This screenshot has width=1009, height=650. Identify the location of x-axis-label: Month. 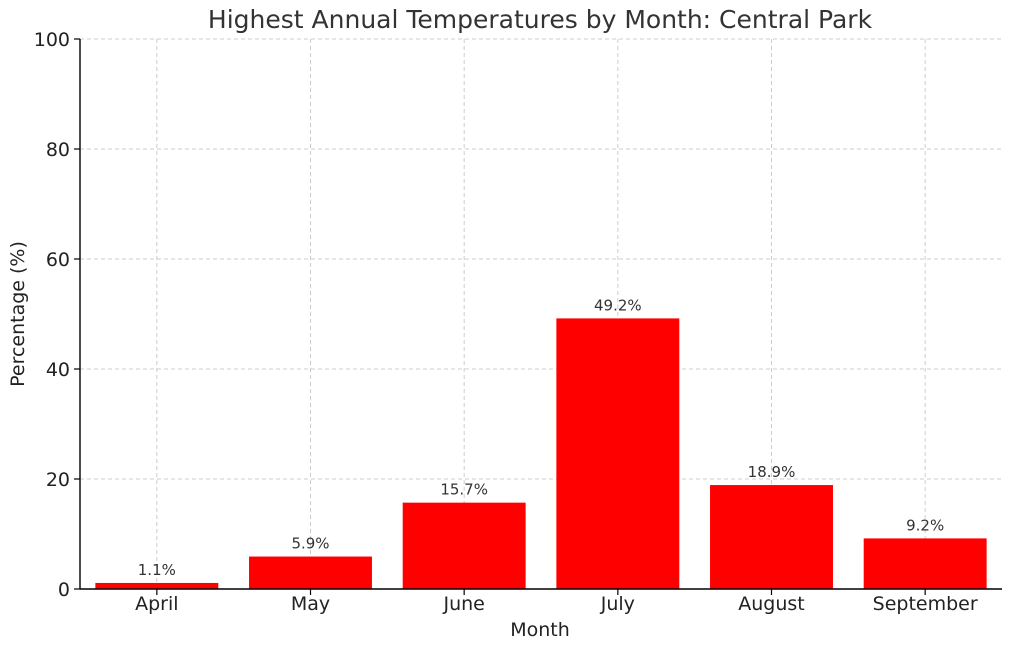
(540, 630).